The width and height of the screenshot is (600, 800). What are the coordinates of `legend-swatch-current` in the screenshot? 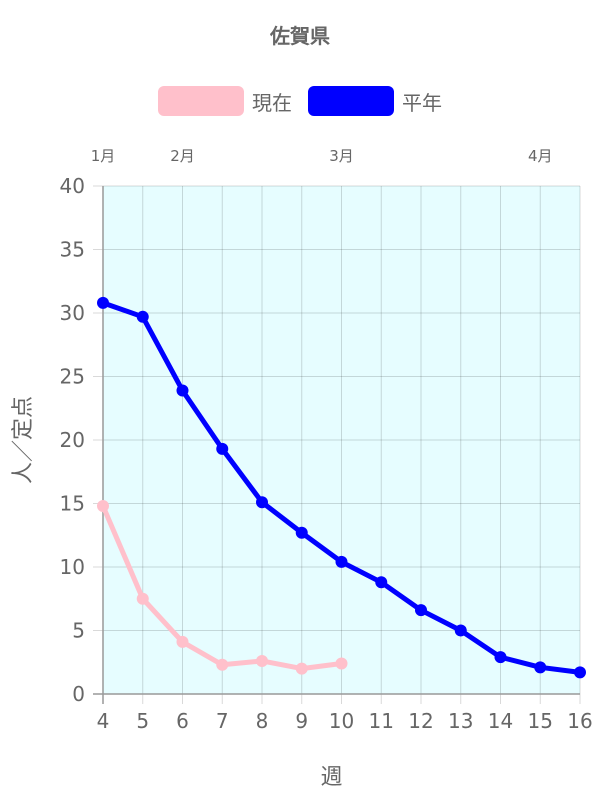 It's located at (201, 101).